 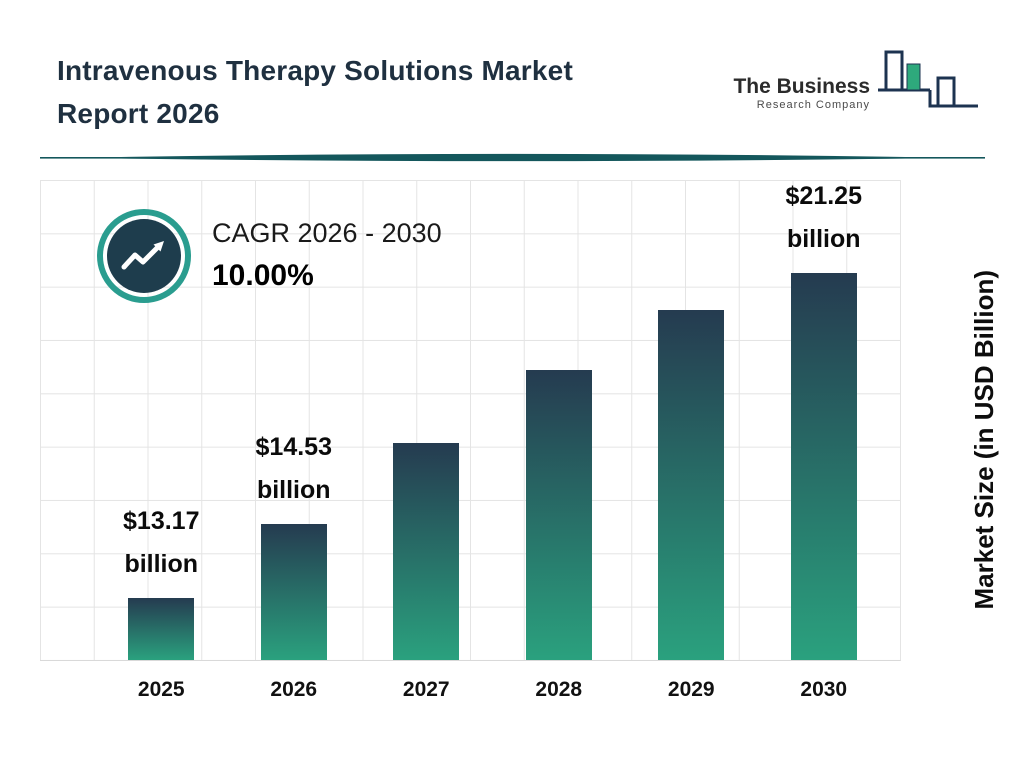 What do you see at coordinates (144, 258) in the screenshot?
I see `growth-arrow-icon` at bounding box center [144, 258].